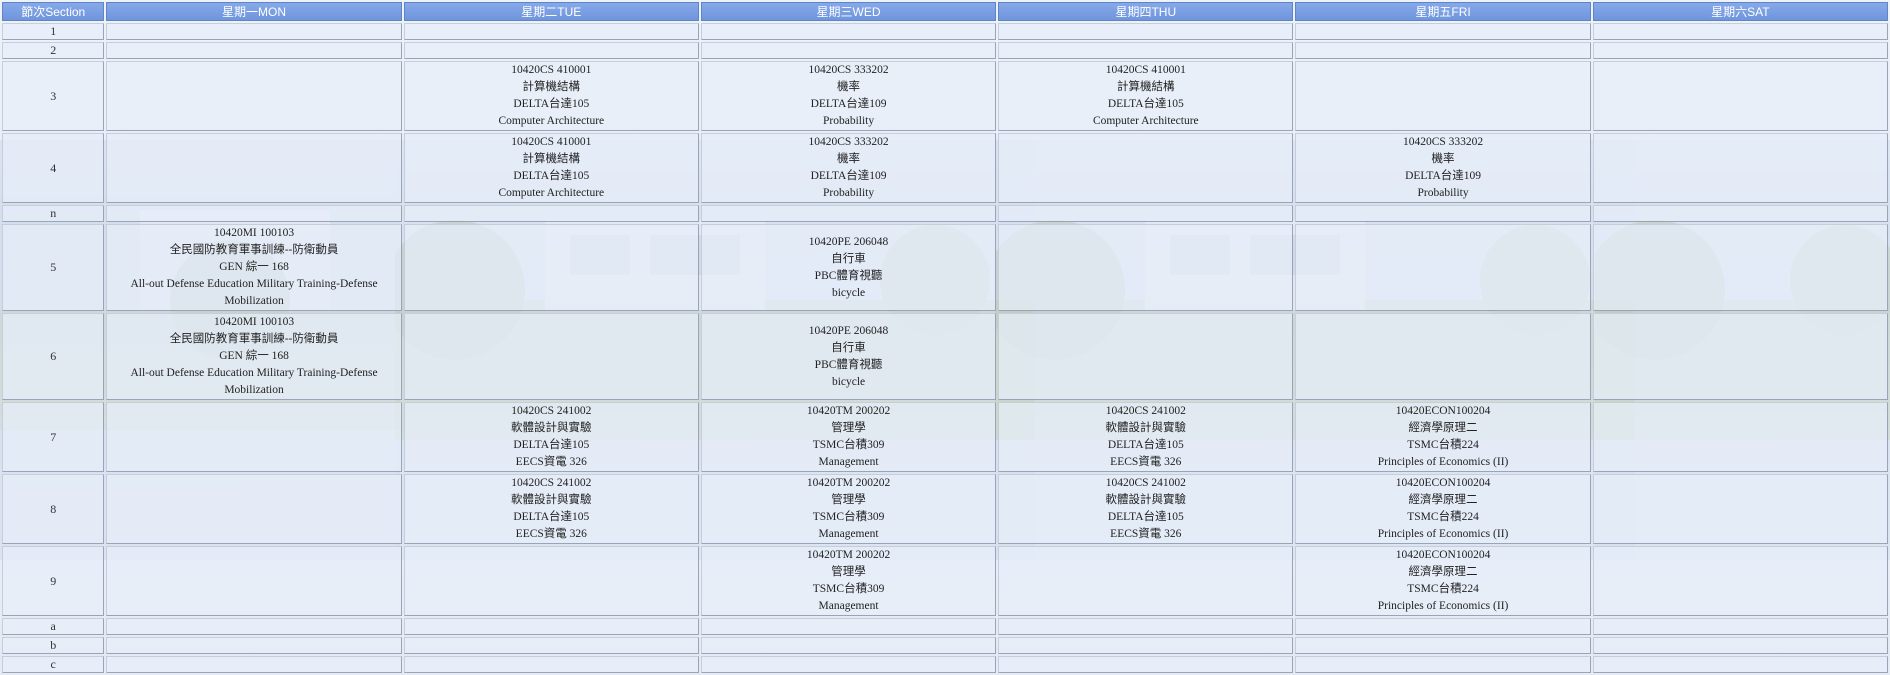 This screenshot has height=675, width=1890. What do you see at coordinates (53, 267) in the screenshot?
I see `section-label: 5` at bounding box center [53, 267].